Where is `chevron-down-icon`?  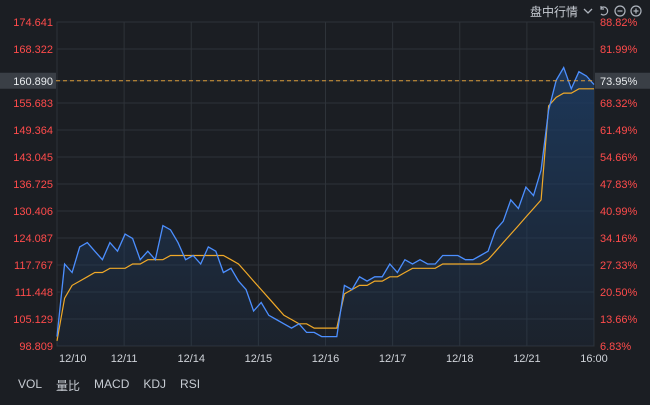 chevron-down-icon is located at coordinates (588, 11).